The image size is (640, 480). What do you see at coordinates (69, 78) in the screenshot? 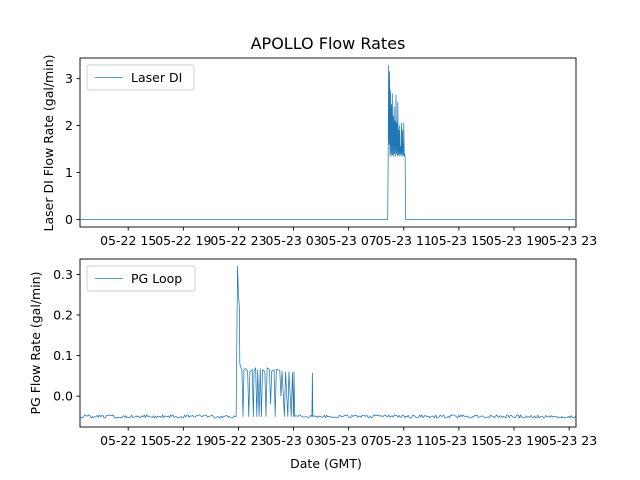
I see `y-tick-label: 3` at bounding box center [69, 78].